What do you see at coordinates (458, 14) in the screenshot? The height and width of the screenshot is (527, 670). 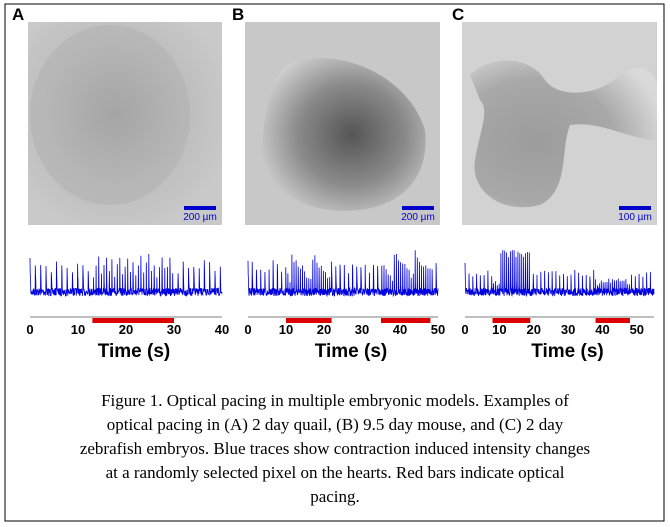 I see `panel-label: C` at bounding box center [458, 14].